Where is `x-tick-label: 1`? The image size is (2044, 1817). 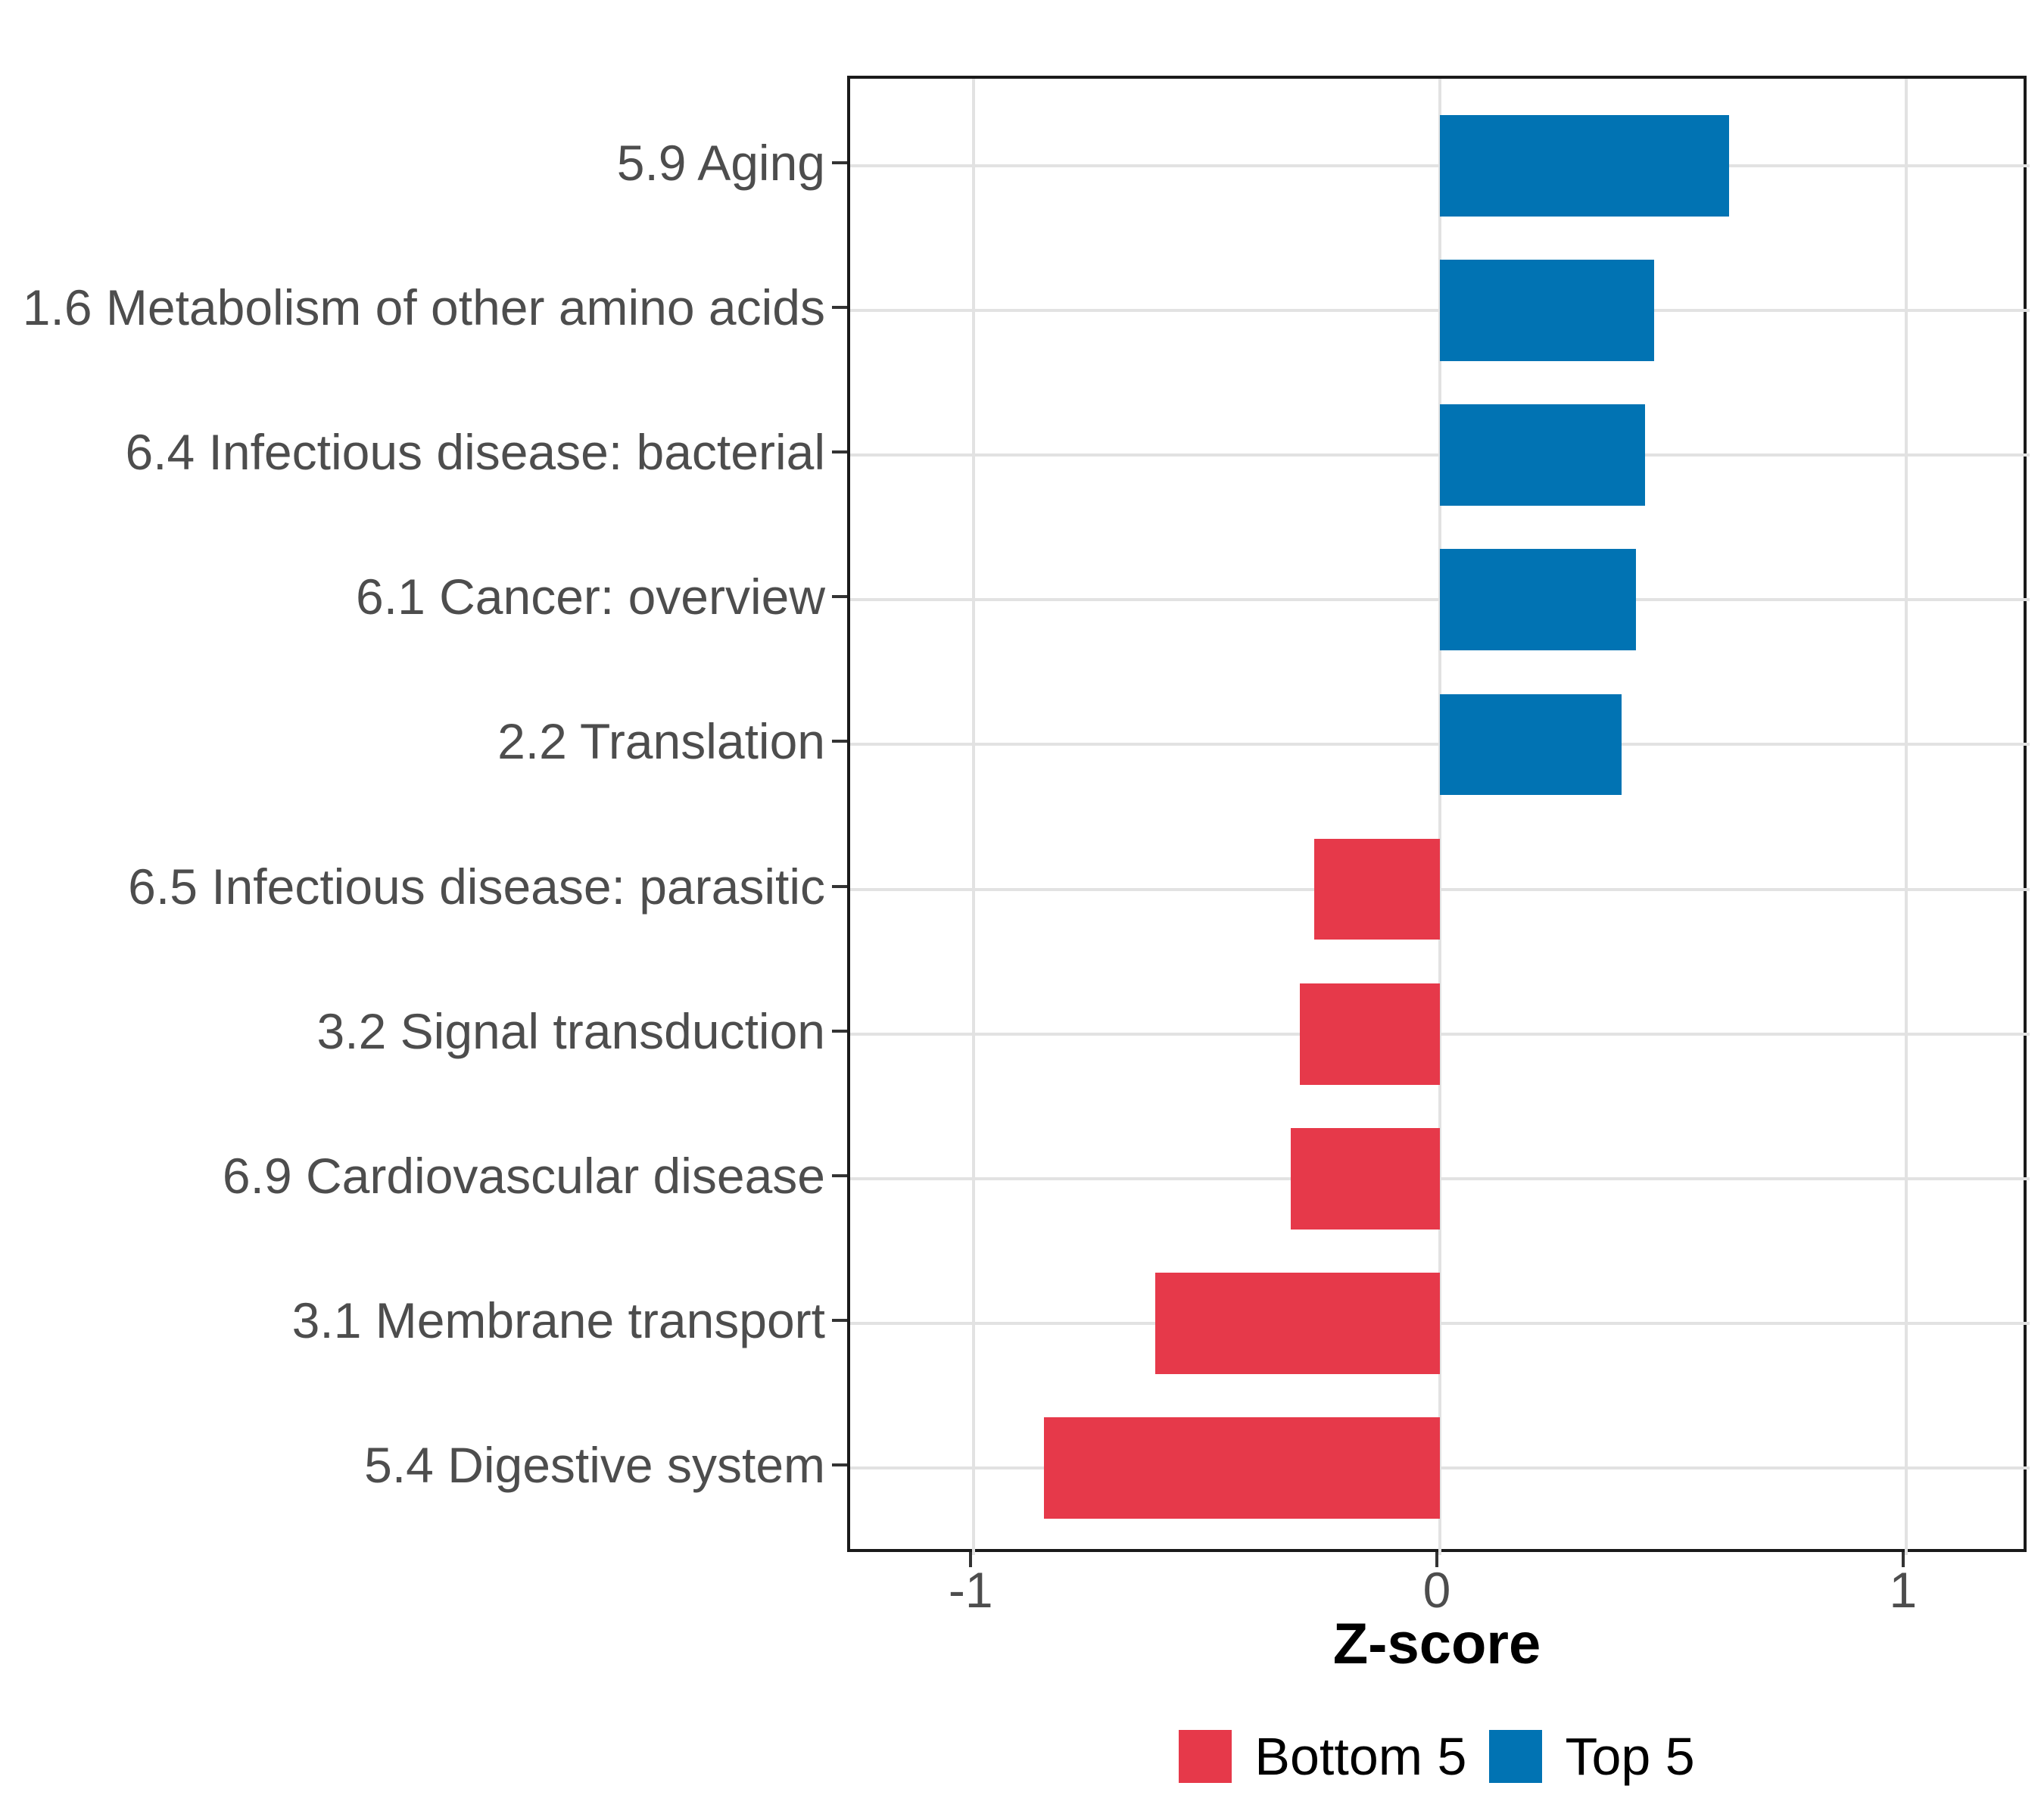 x-tick-label: 1 is located at coordinates (1903, 1590).